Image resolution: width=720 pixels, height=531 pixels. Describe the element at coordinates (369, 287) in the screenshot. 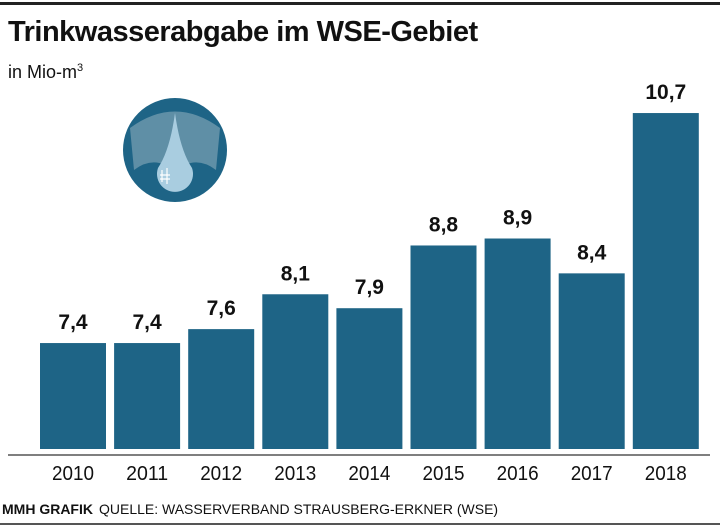

I see `data-label: 7,9` at that location.